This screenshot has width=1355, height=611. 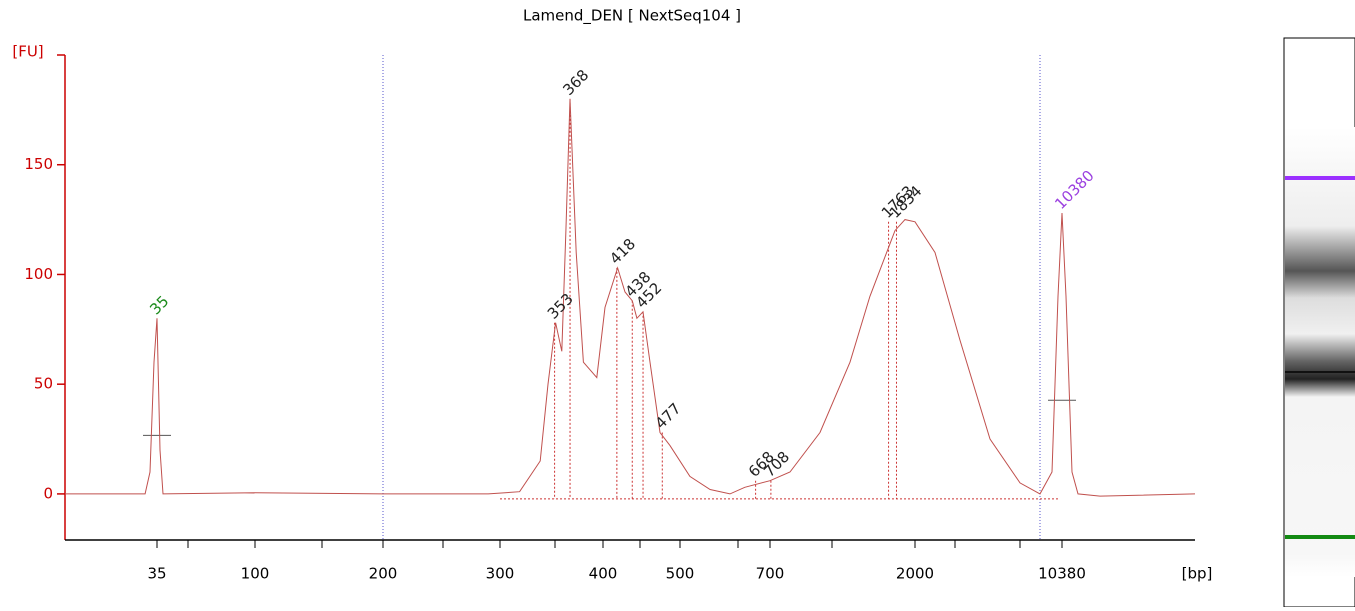 I want to click on gel-panel, so click(x=1319, y=322).